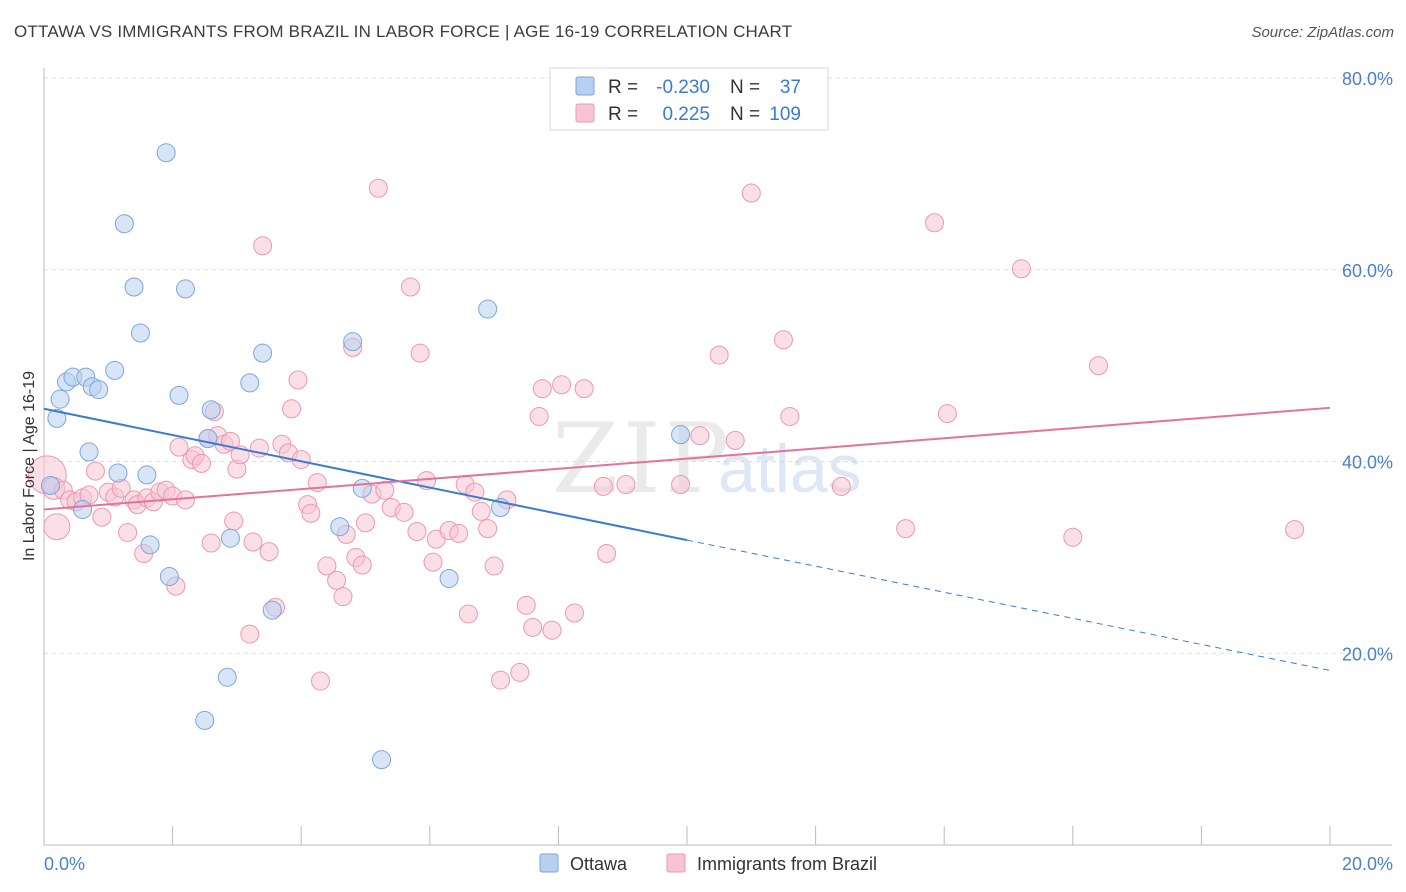 This screenshot has height=892, width=1406. I want to click on y-tick-label: 20.0%, so click(1367, 654).